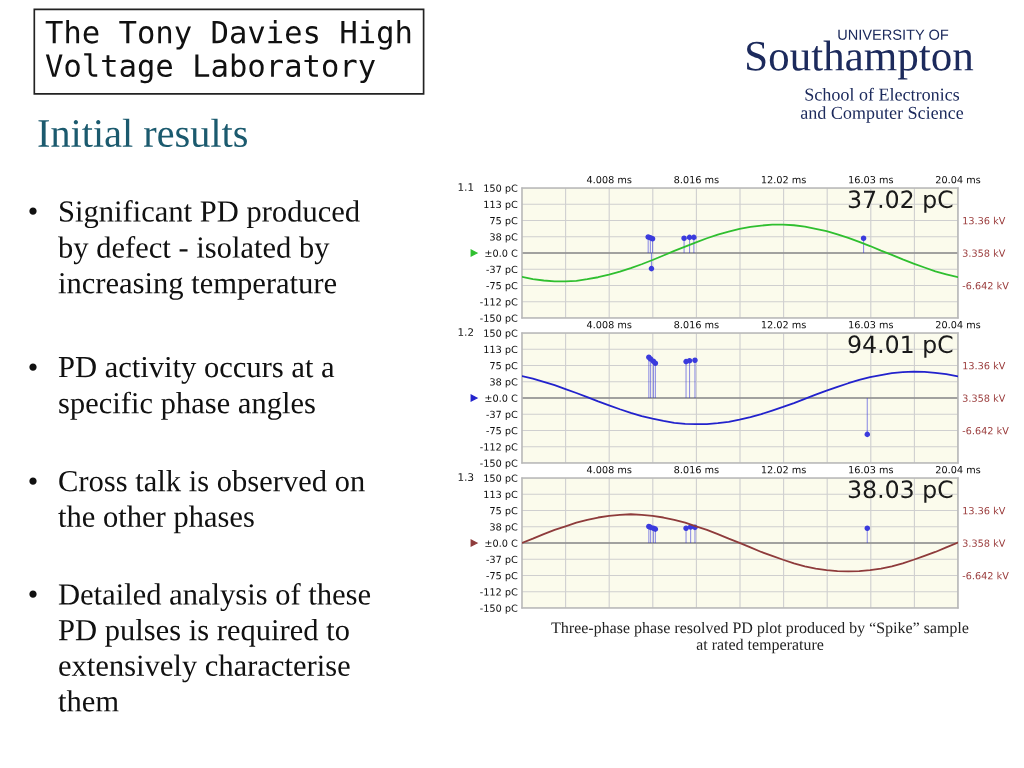 The width and height of the screenshot is (1024, 768). I want to click on annotation: 37.02 pC, so click(900, 201).